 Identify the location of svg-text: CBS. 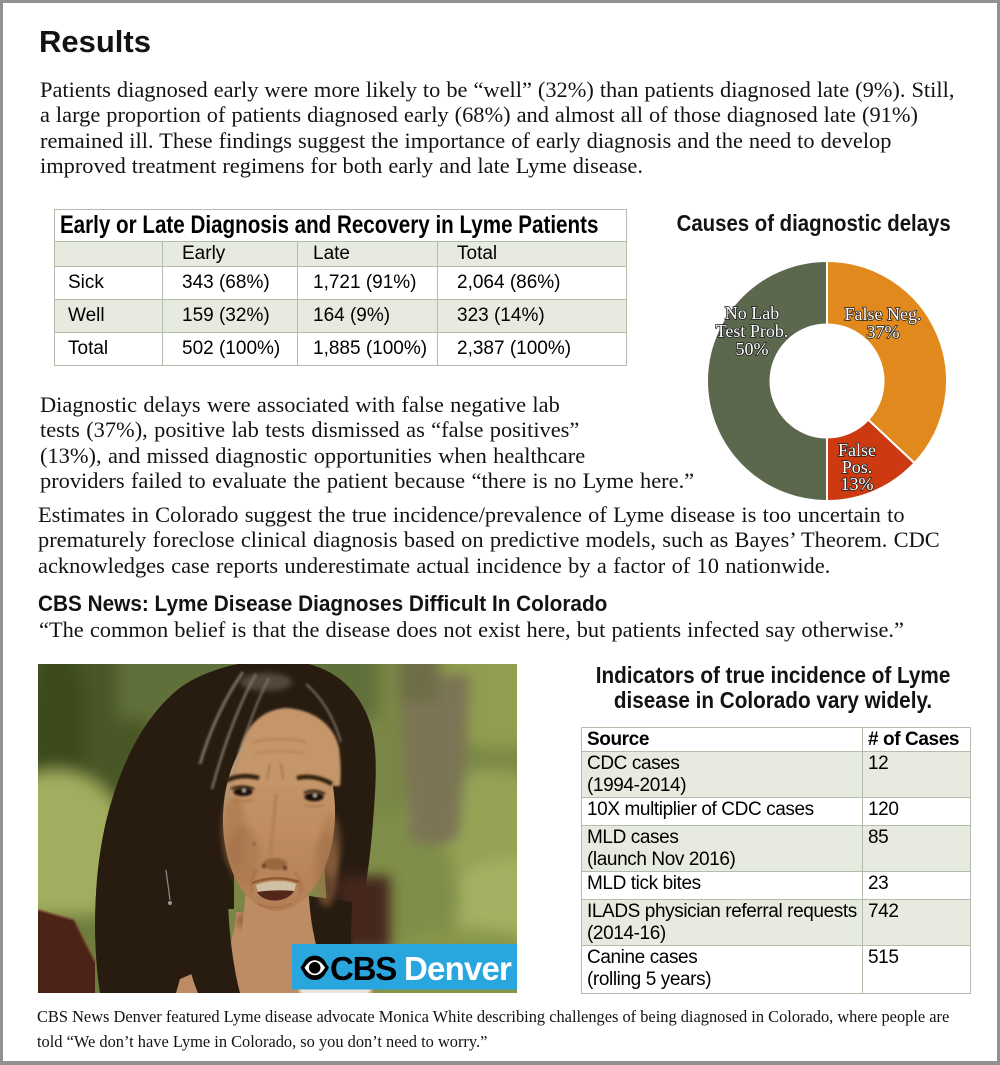
(363, 968).